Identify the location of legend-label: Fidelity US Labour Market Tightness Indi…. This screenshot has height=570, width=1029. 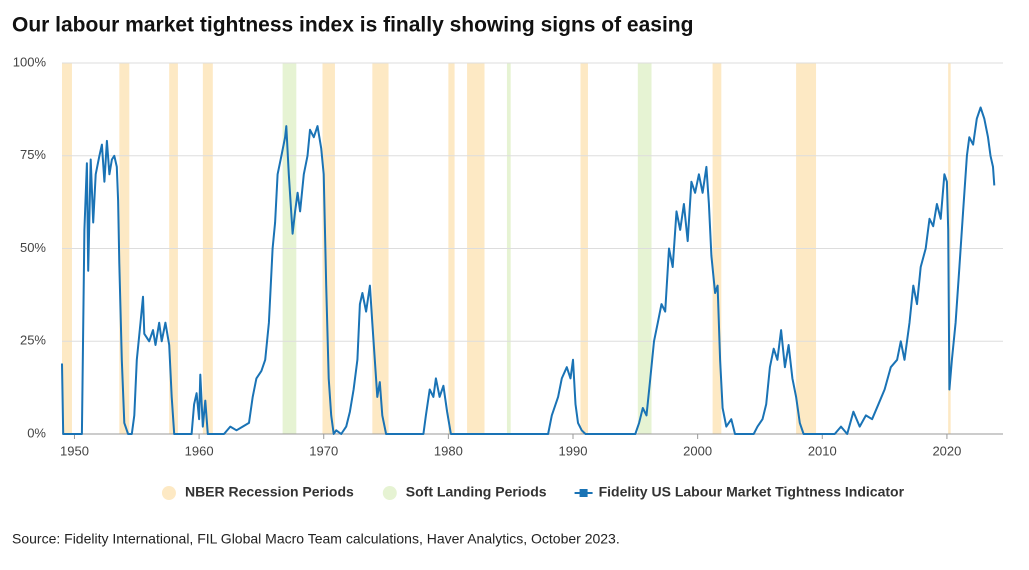
(752, 492).